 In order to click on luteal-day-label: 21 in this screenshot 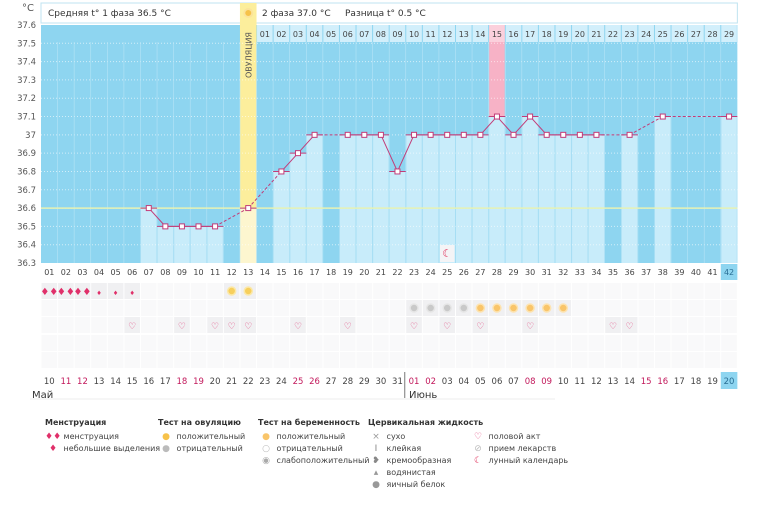, I will do `click(596, 34)`.